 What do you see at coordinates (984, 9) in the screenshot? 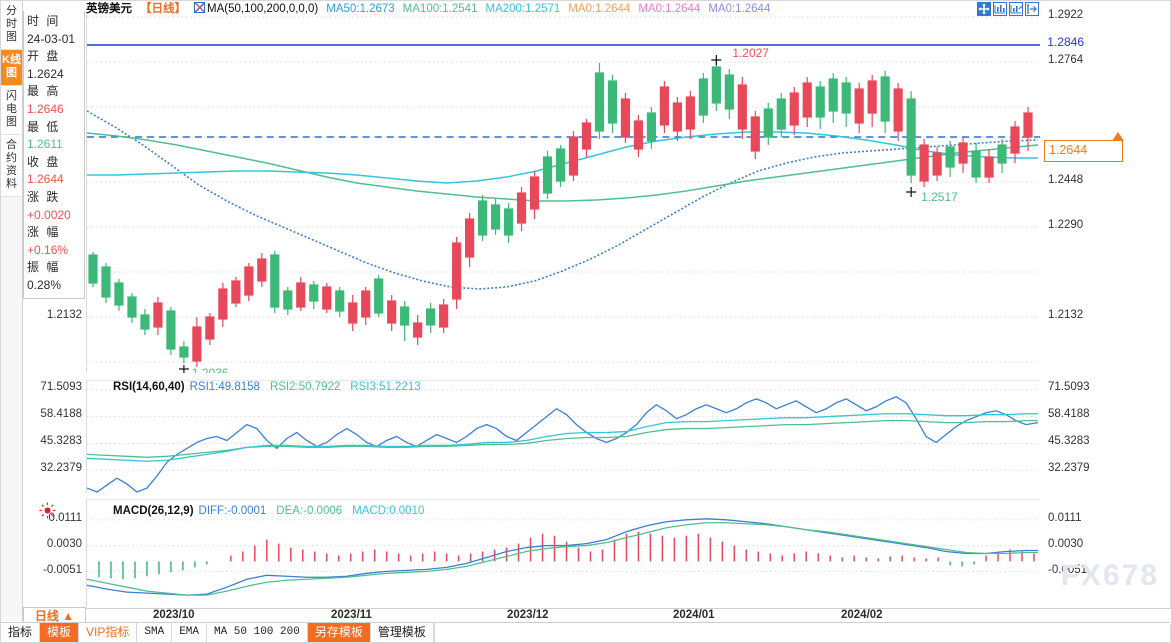
I see `crosshair-move-icon` at bounding box center [984, 9].